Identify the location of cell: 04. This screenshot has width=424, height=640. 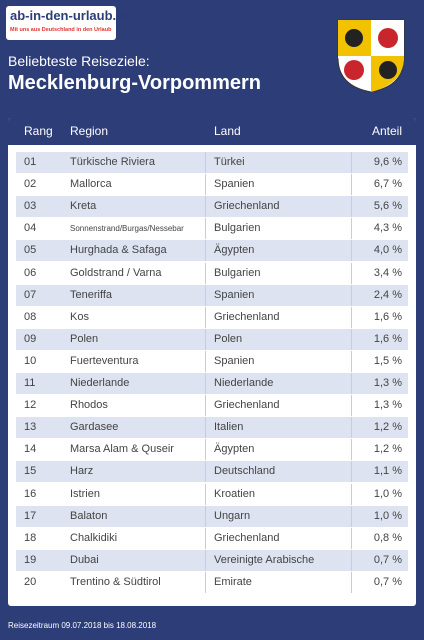
(30, 228).